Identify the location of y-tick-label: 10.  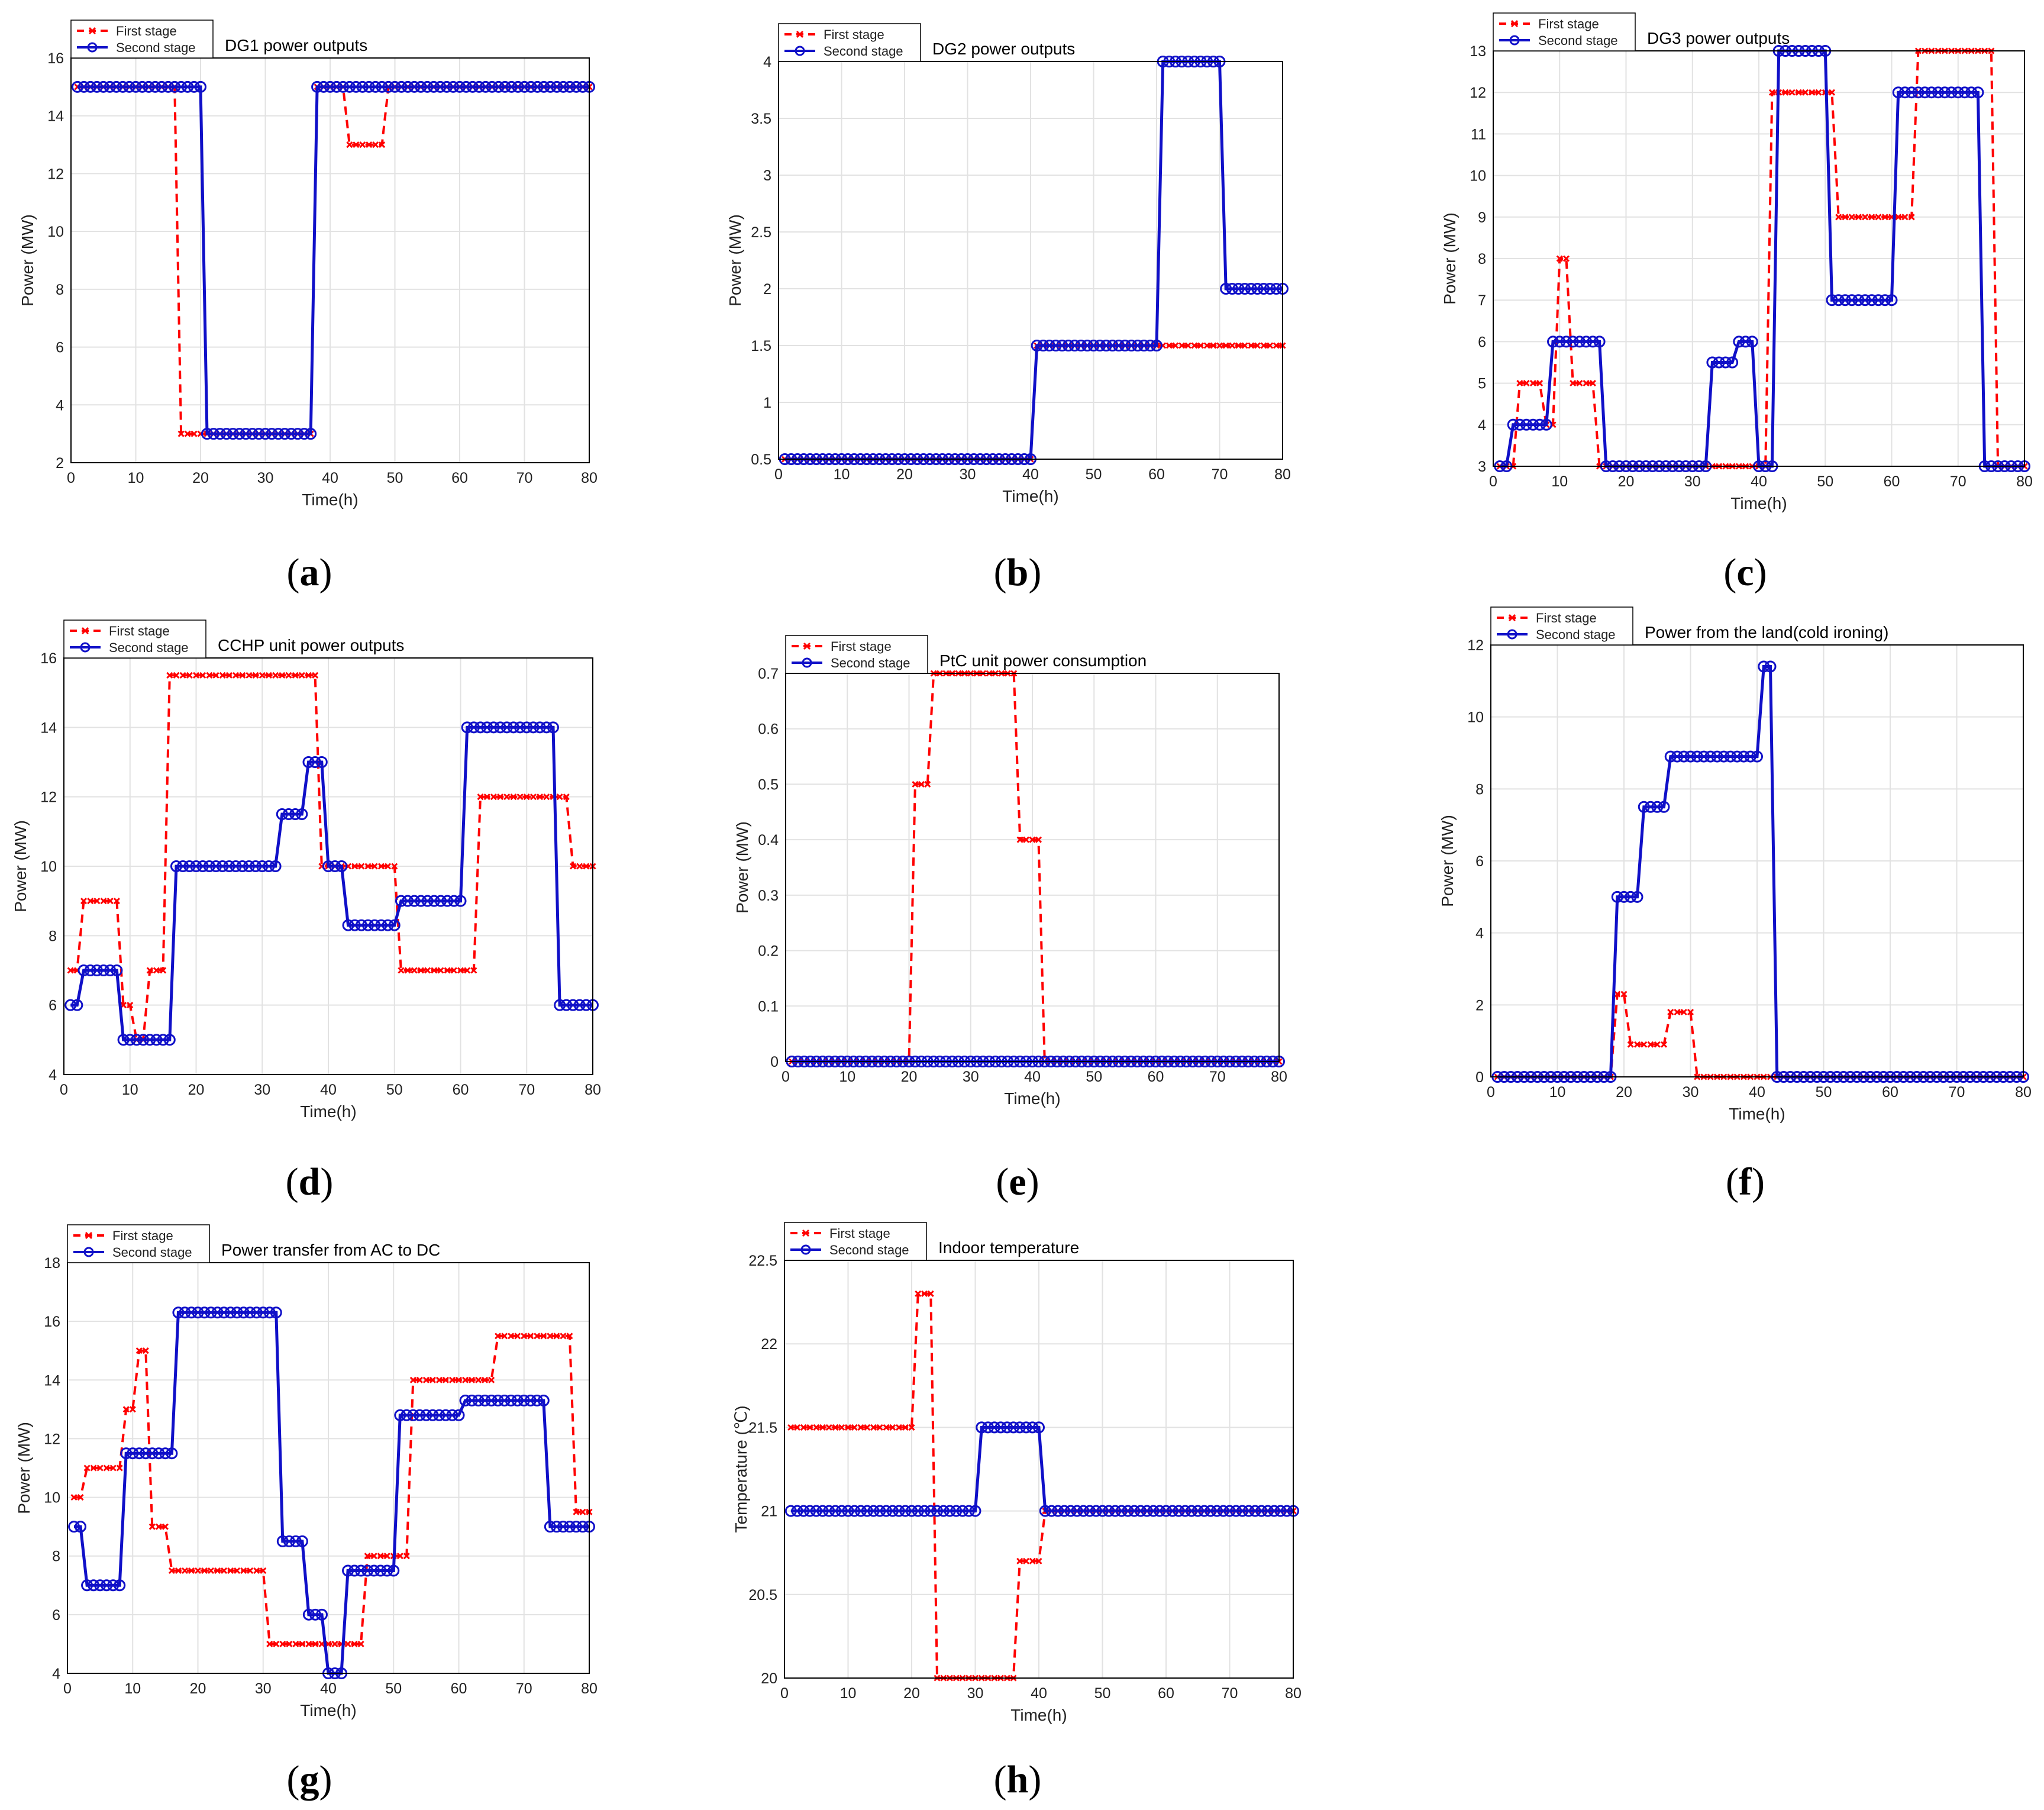
(48, 867).